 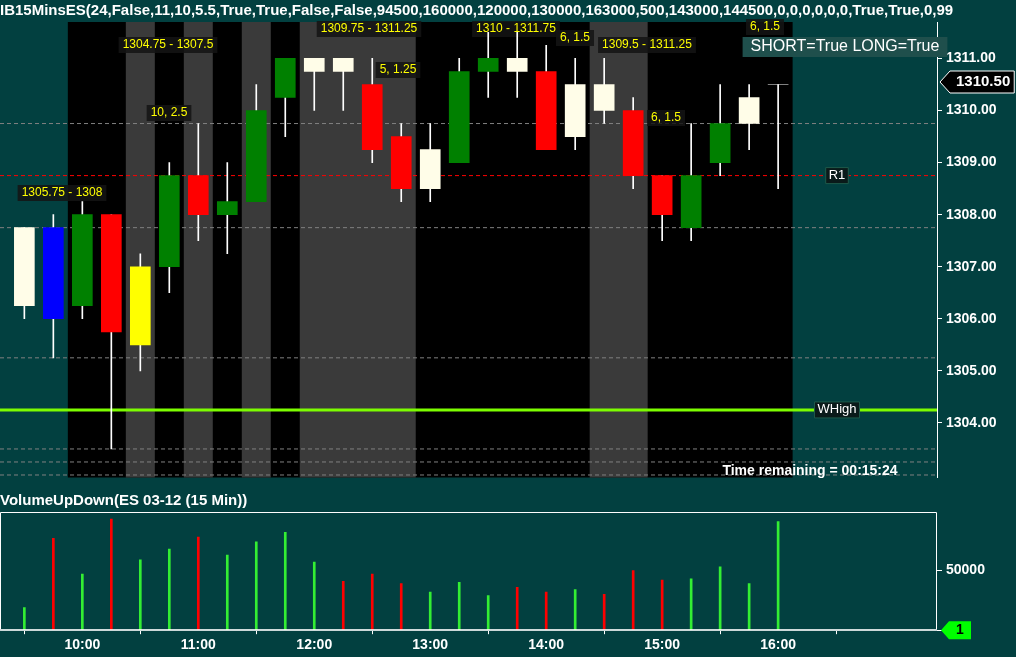 I want to click on x-tick-label: 16:00, so click(x=778, y=644).